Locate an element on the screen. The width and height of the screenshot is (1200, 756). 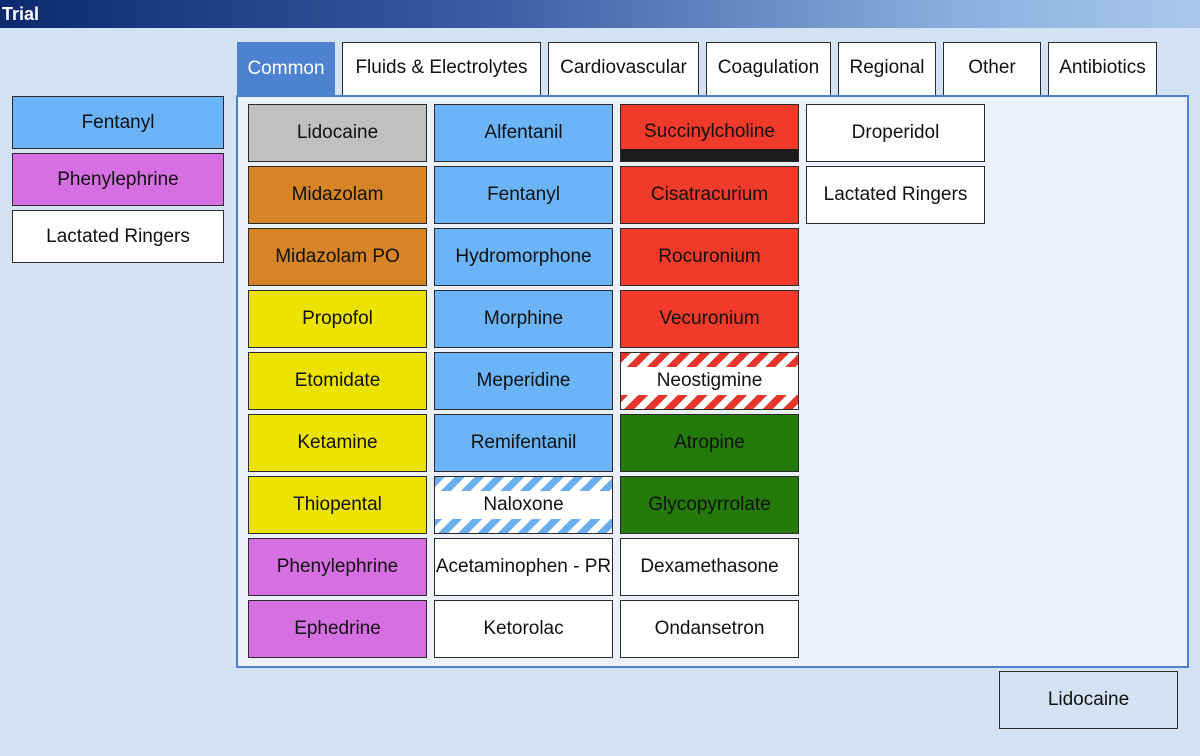
midazolam-po-button: Midazolam PO is located at coordinates (337, 257).